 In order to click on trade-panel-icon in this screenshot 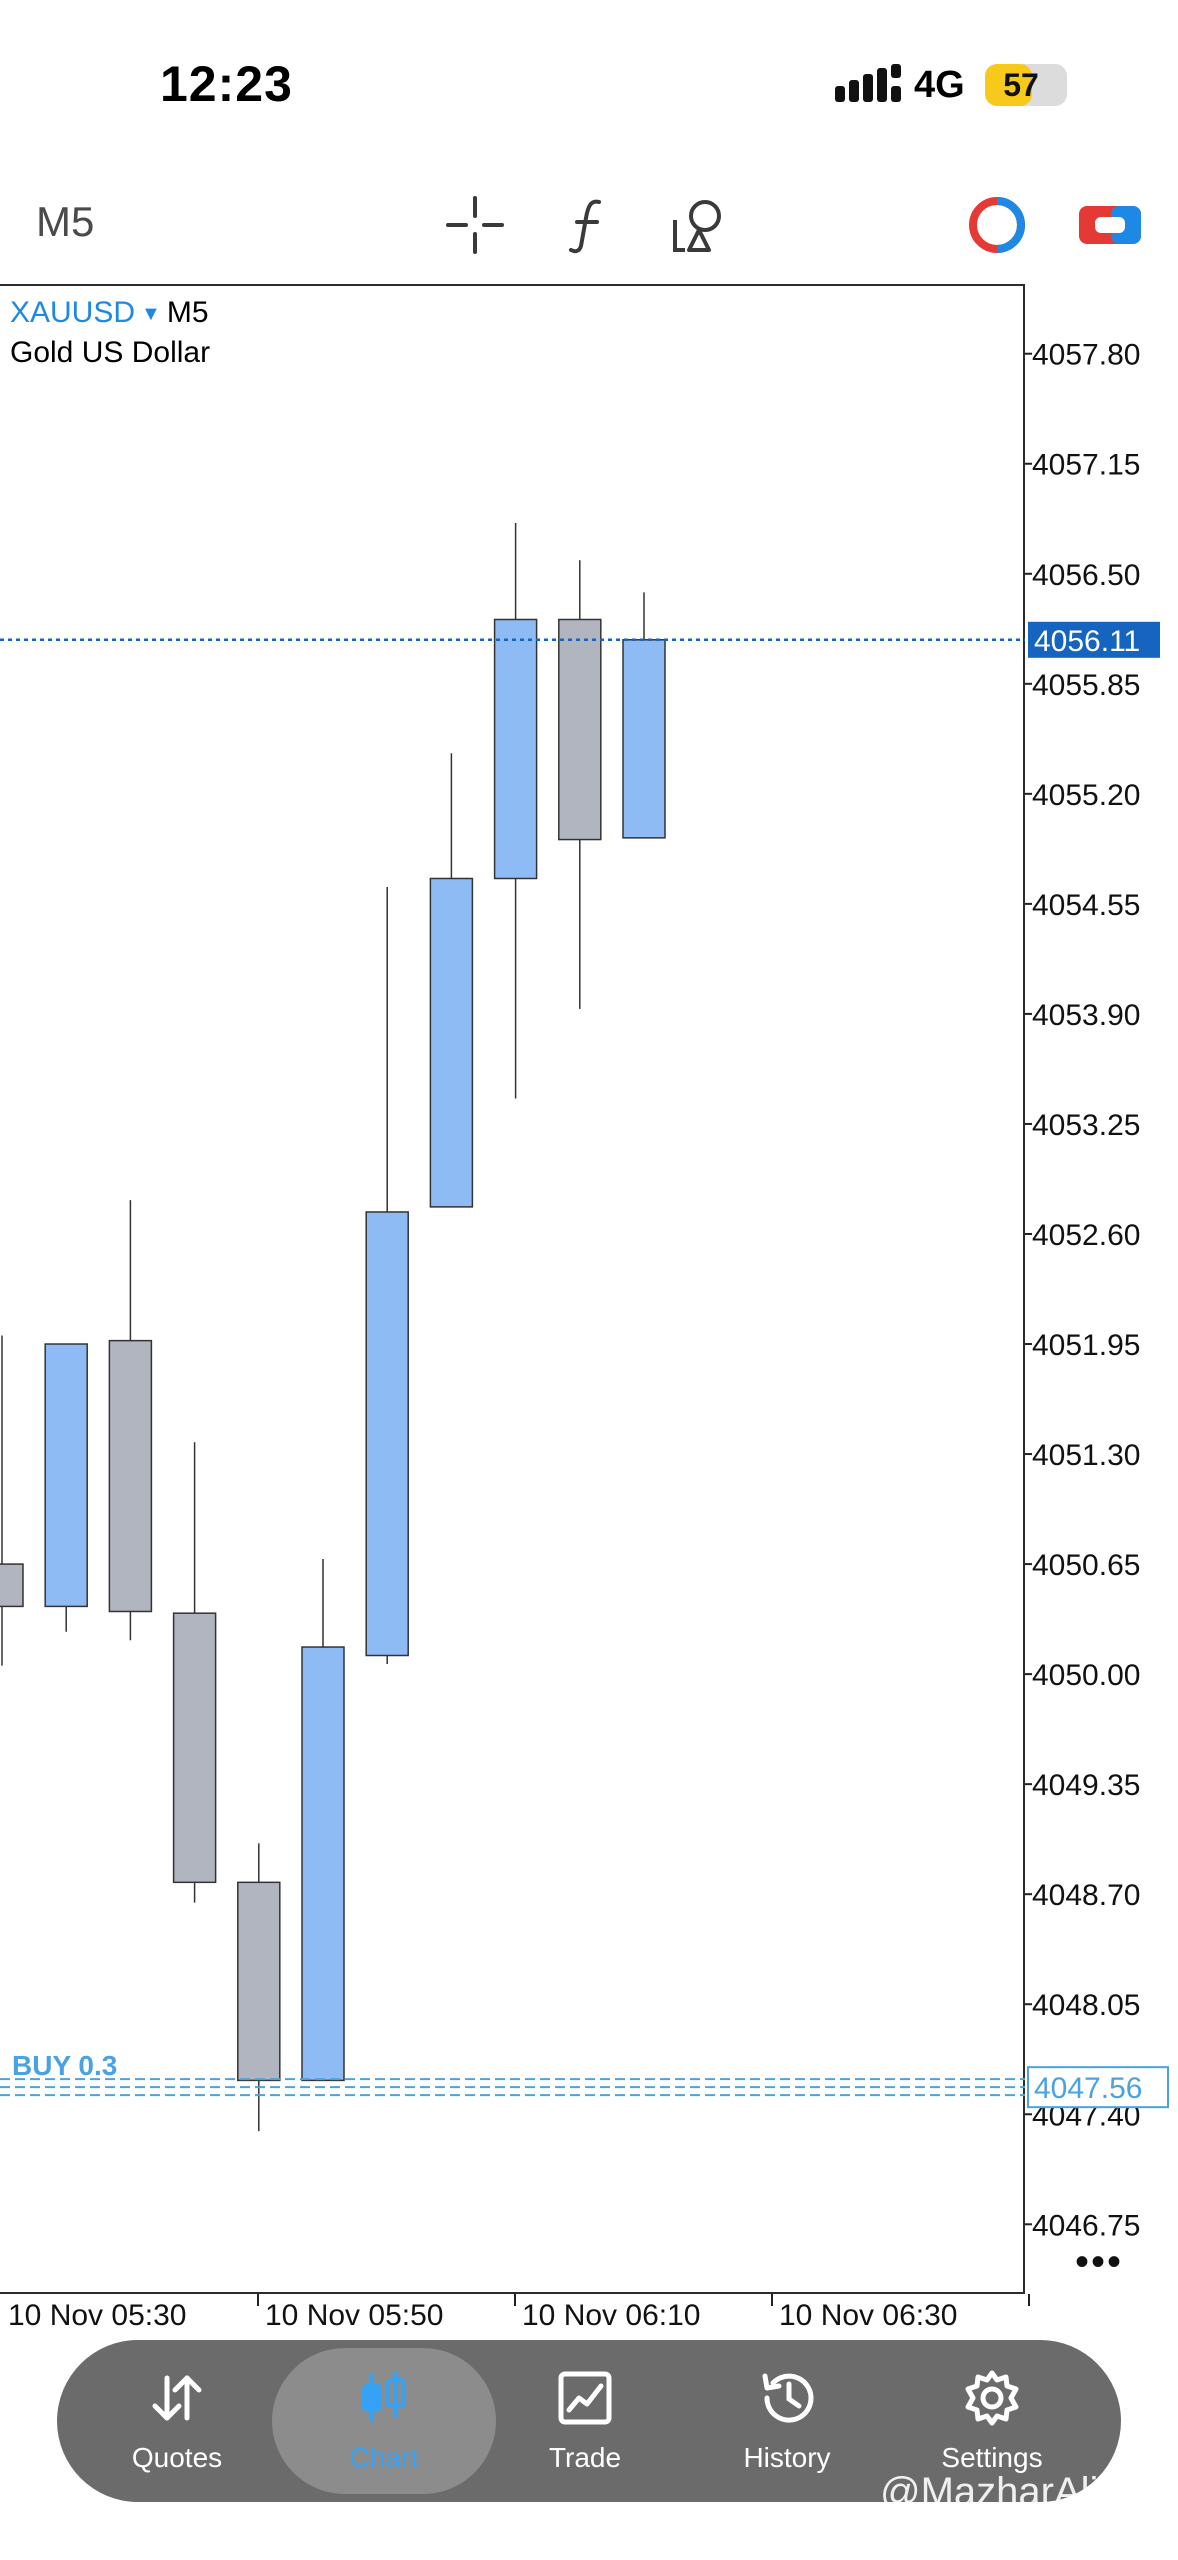, I will do `click(1110, 225)`.